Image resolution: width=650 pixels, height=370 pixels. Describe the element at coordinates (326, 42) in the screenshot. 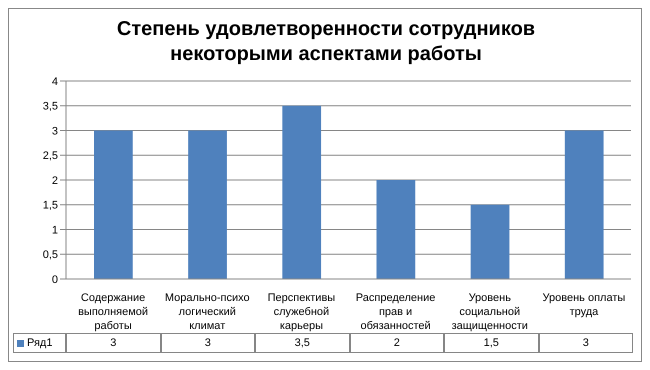

I see `chart-title: Степень удовлетворенности сотрудников некоторыми аспектами работы` at that location.